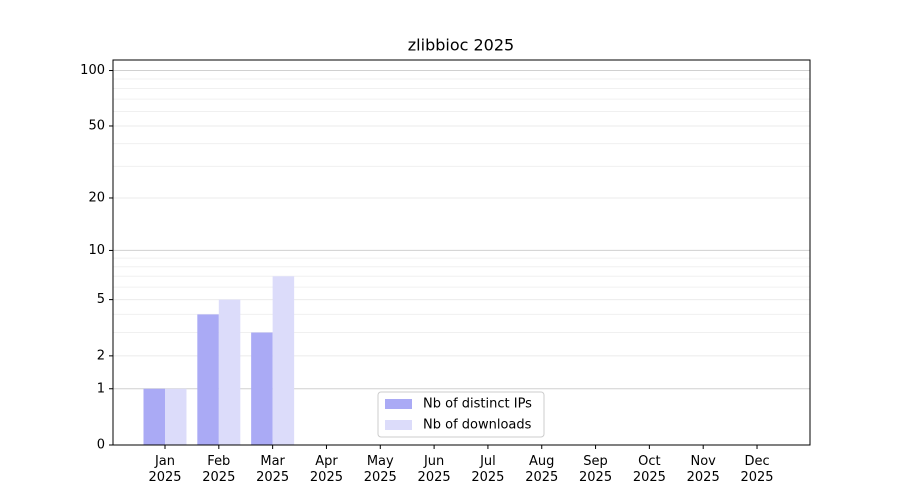  I want to click on y-tick-label: 2, so click(101, 355).